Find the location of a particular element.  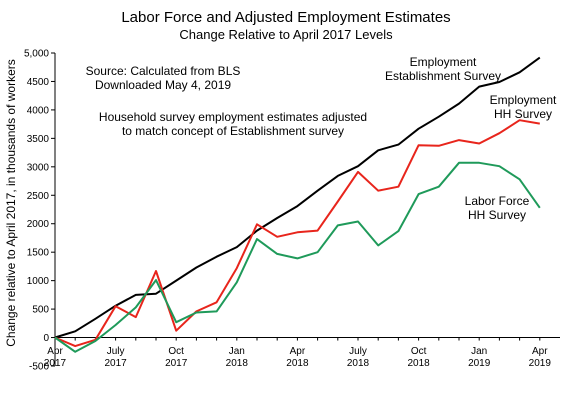

y-tick-label: 0 is located at coordinates (46, 338).